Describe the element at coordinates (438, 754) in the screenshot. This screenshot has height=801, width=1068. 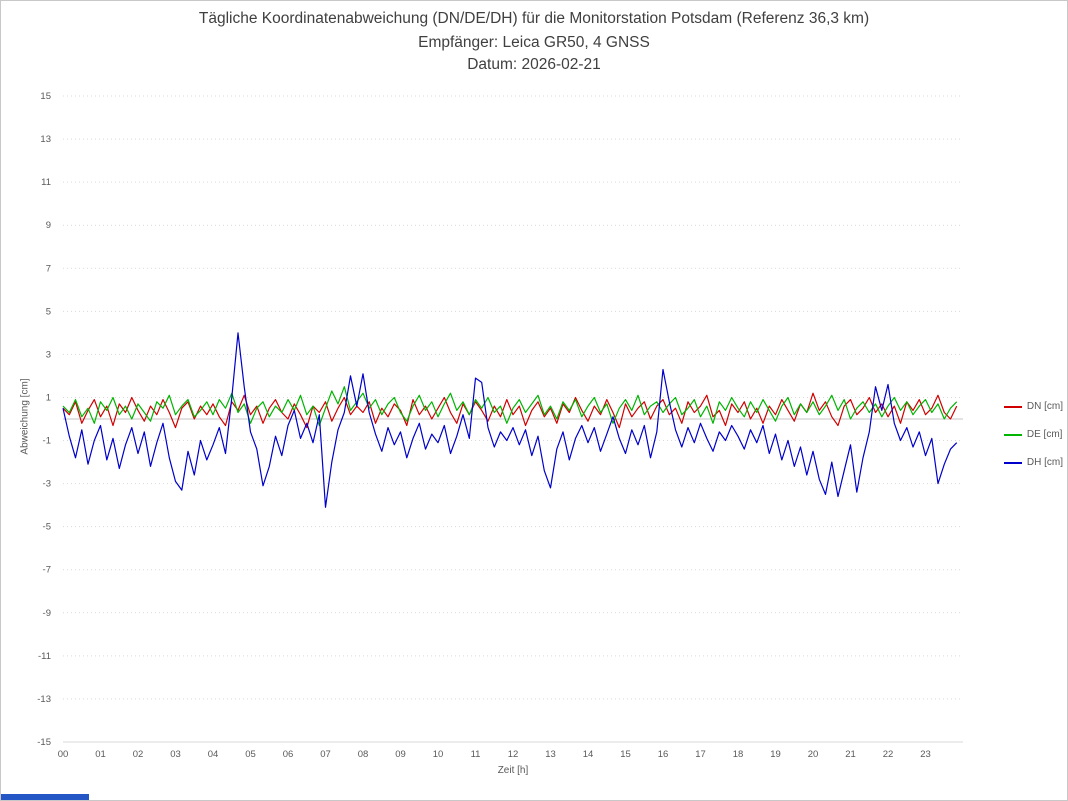
I see `svg-text: 10` at that location.